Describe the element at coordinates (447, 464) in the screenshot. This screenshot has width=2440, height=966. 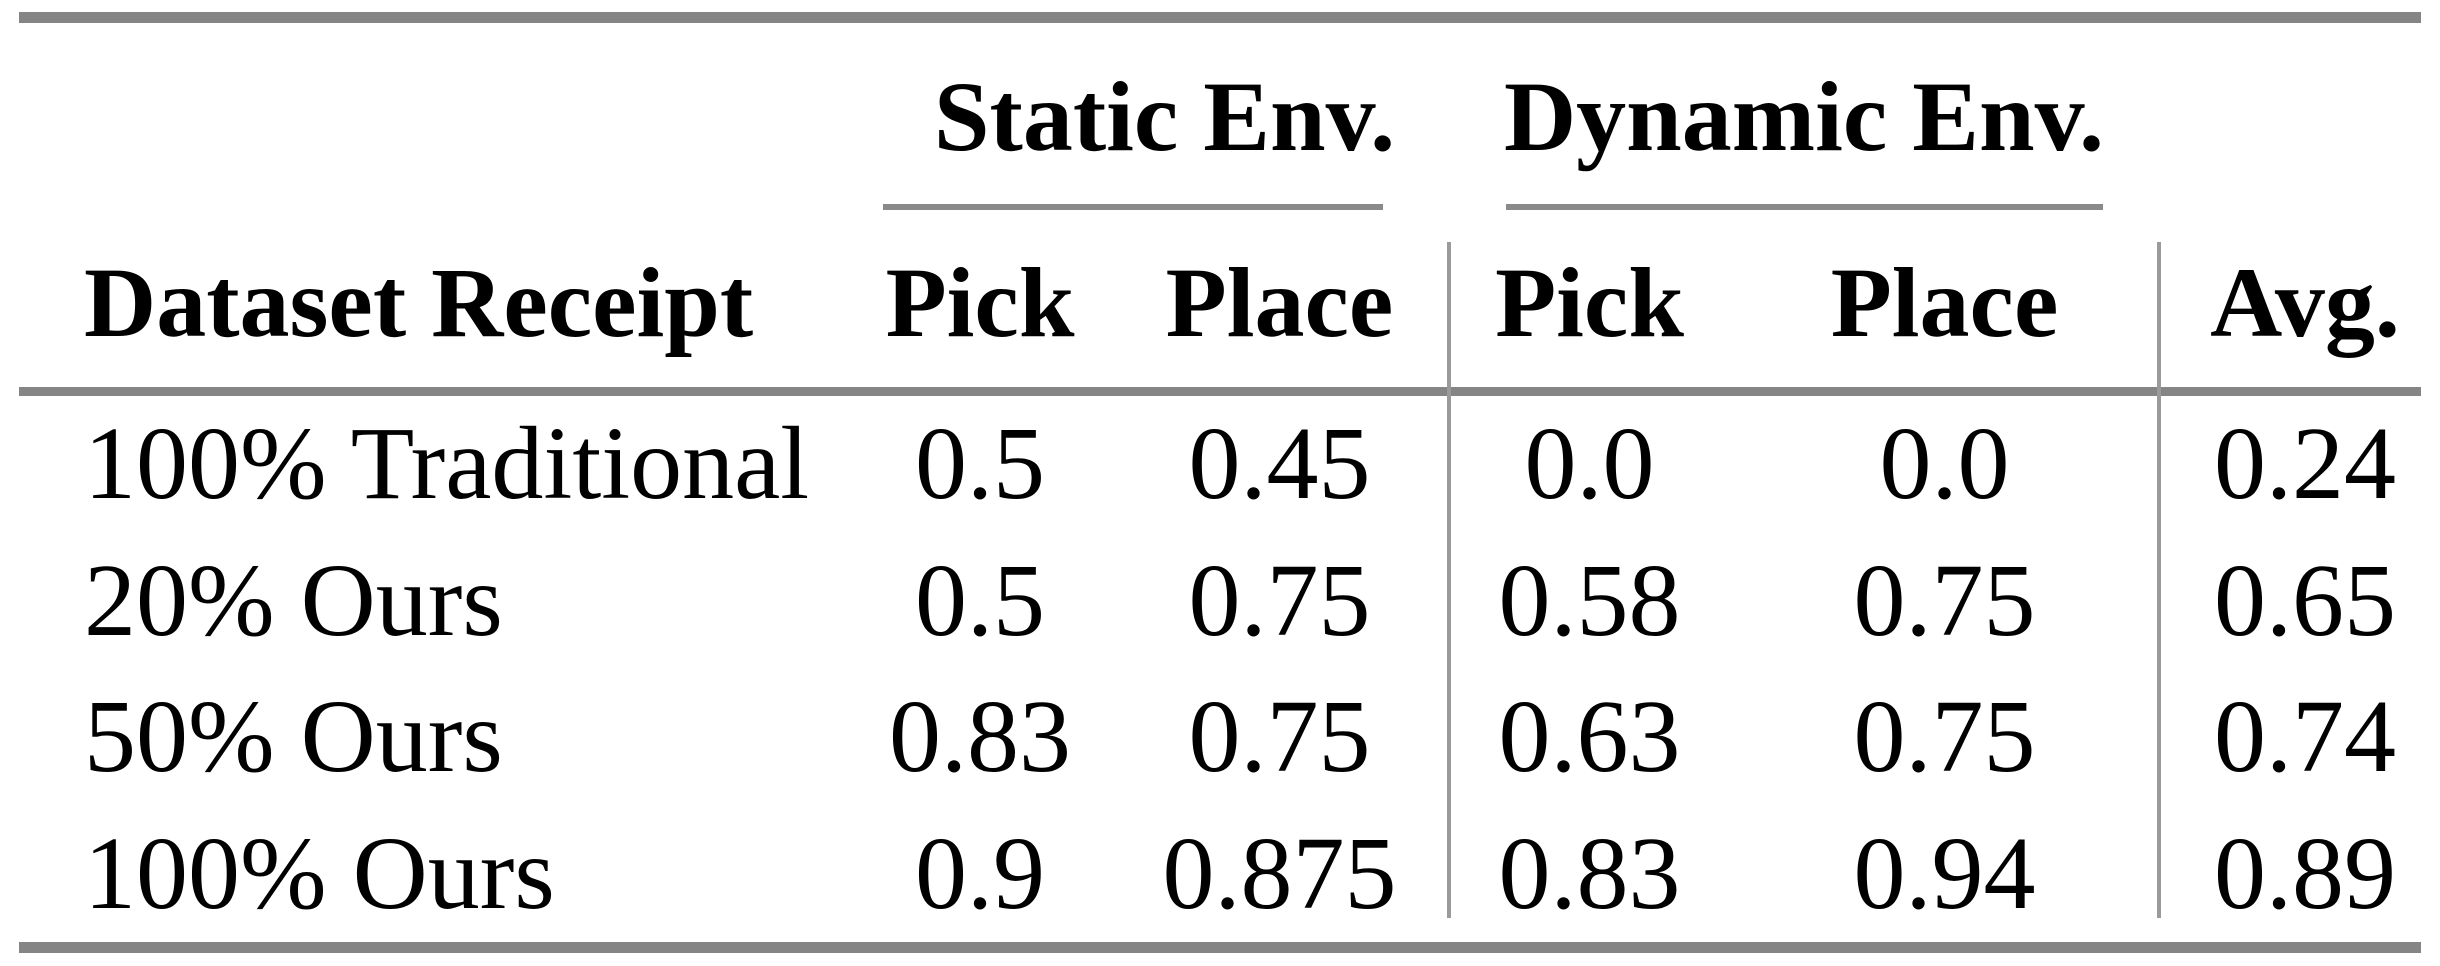
I see `row-label: 100% Traditional` at that location.